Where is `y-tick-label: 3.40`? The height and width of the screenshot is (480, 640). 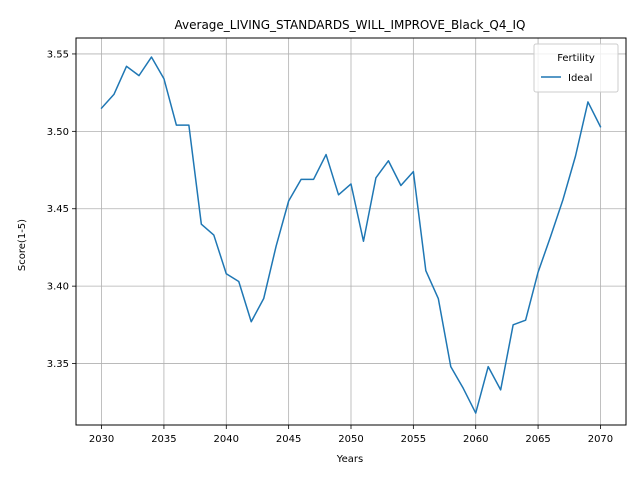
y-tick-label: 3.40 is located at coordinates (58, 287).